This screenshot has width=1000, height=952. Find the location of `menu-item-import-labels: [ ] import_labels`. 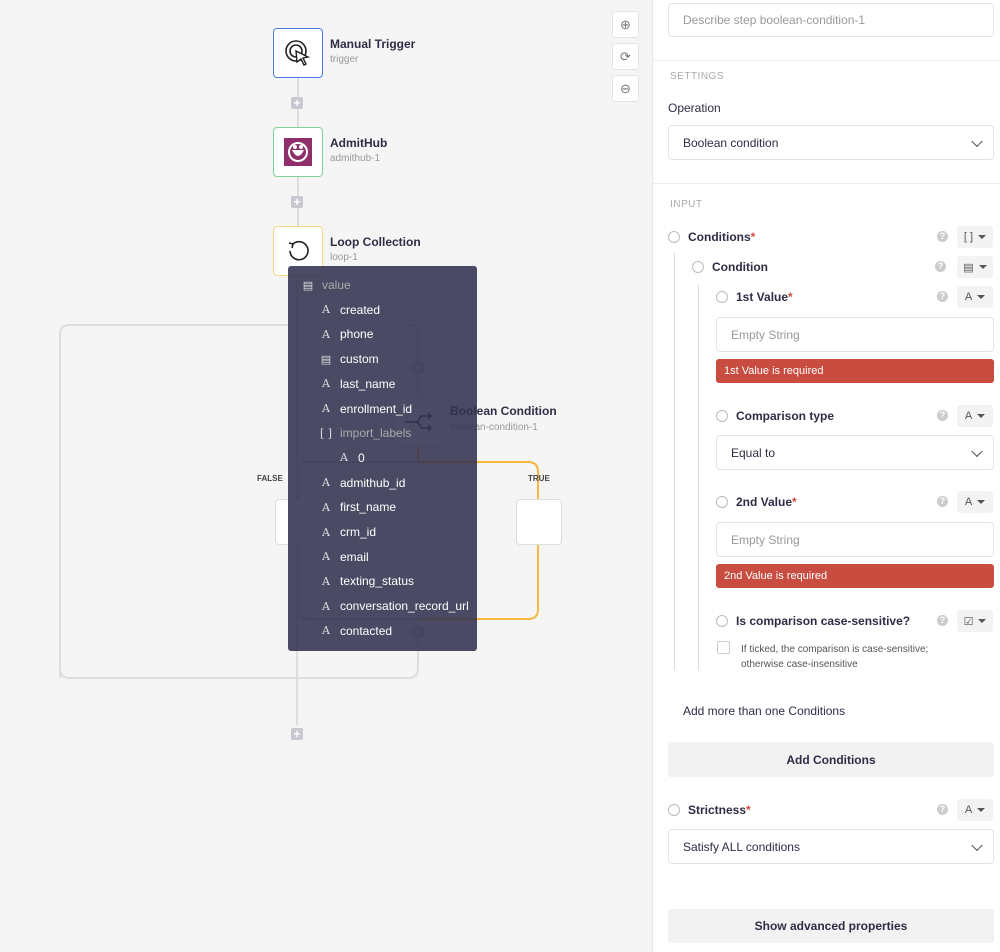

menu-item-import-labels: [ ] import_labels is located at coordinates (364, 433).